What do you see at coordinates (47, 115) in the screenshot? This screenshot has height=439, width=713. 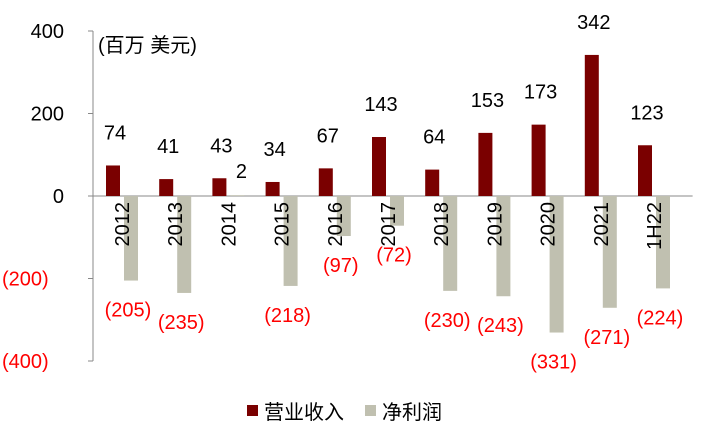 I see `y-tick-label: 200` at bounding box center [47, 115].